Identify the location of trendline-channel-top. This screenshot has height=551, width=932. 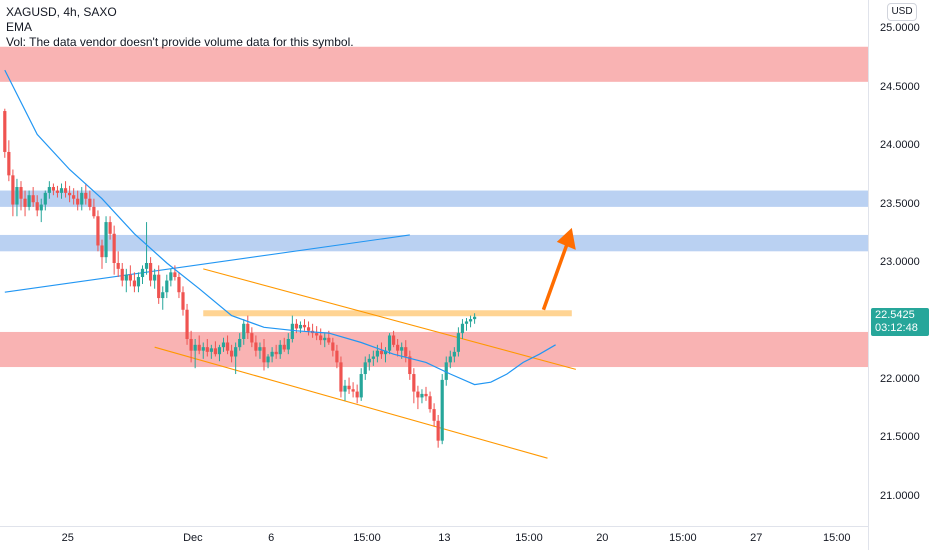
(389, 319).